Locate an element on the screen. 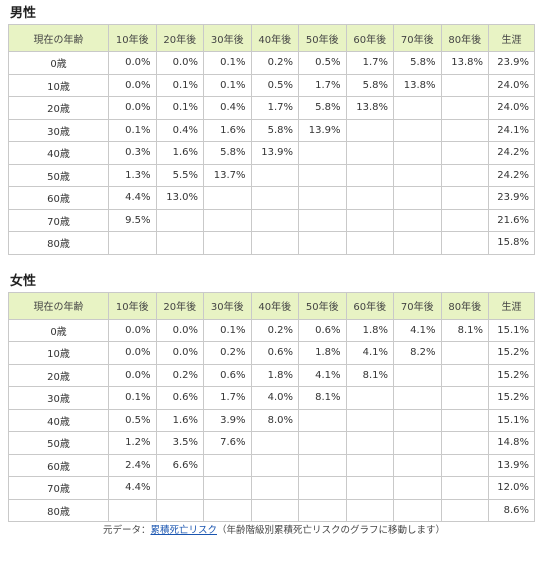 Image resolution: width=540 pixels, height=563 pixels. age-cell: 80歳 is located at coordinates (58, 510).